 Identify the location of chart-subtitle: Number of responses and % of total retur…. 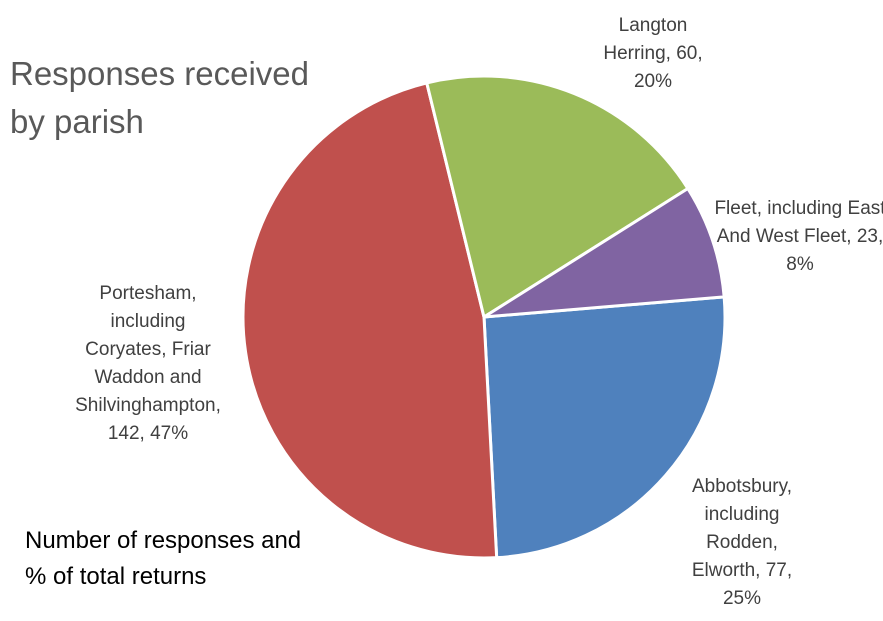
(163, 558).